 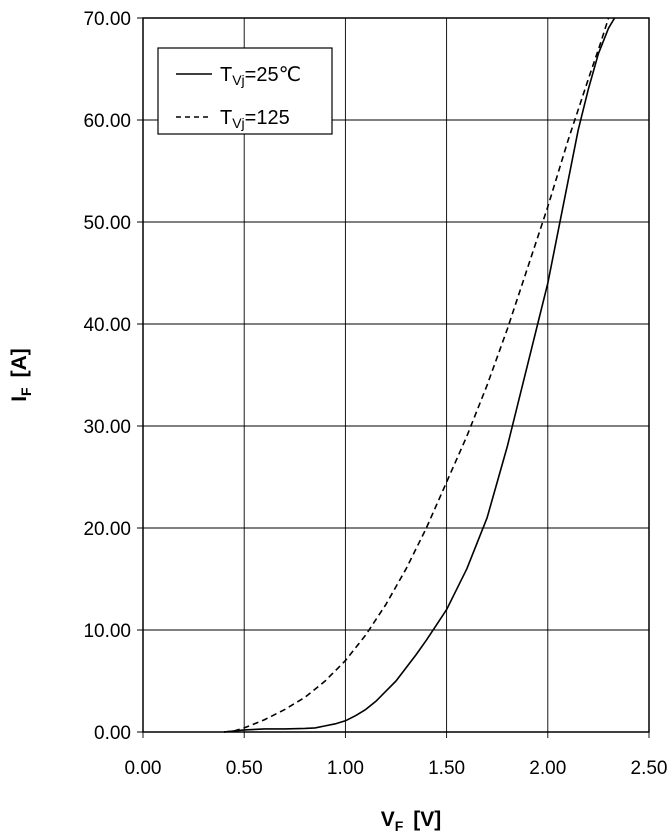 I want to click on legend-box, so click(x=245, y=91).